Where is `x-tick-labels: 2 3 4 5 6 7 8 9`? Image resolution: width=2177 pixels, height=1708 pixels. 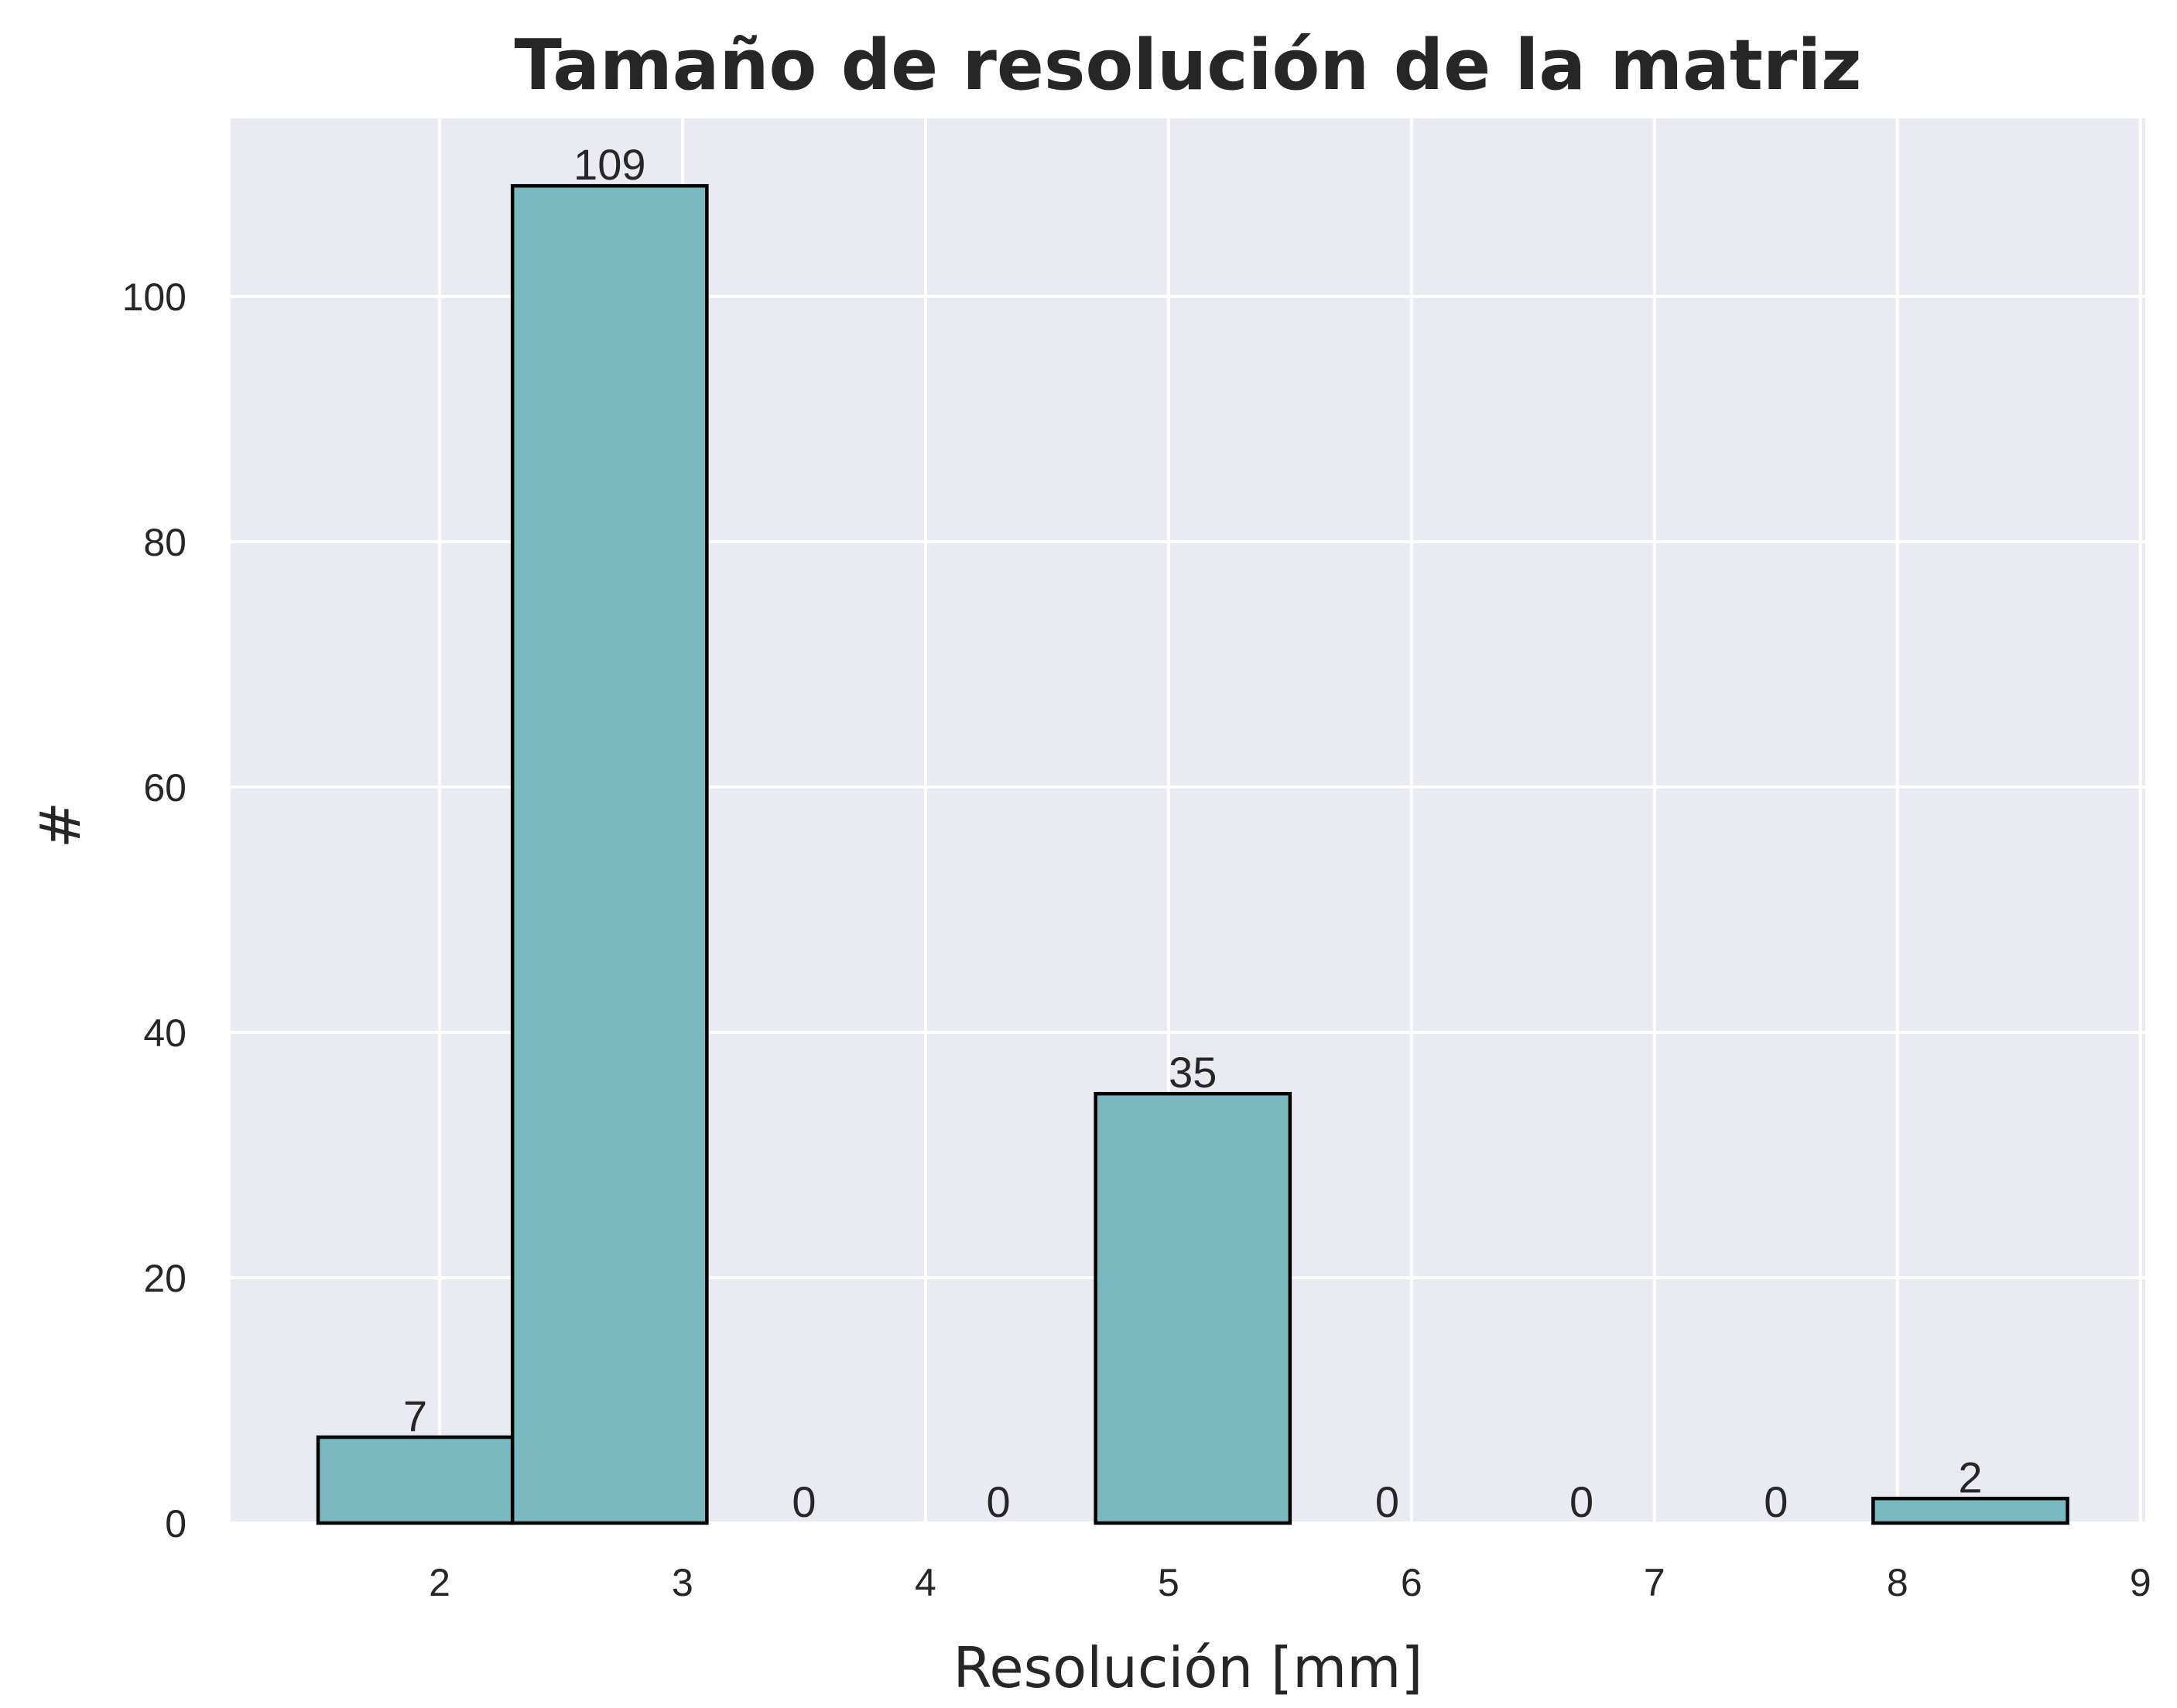 x-tick-labels: 2 3 4 5 6 7 8 9 is located at coordinates (1290, 1583).